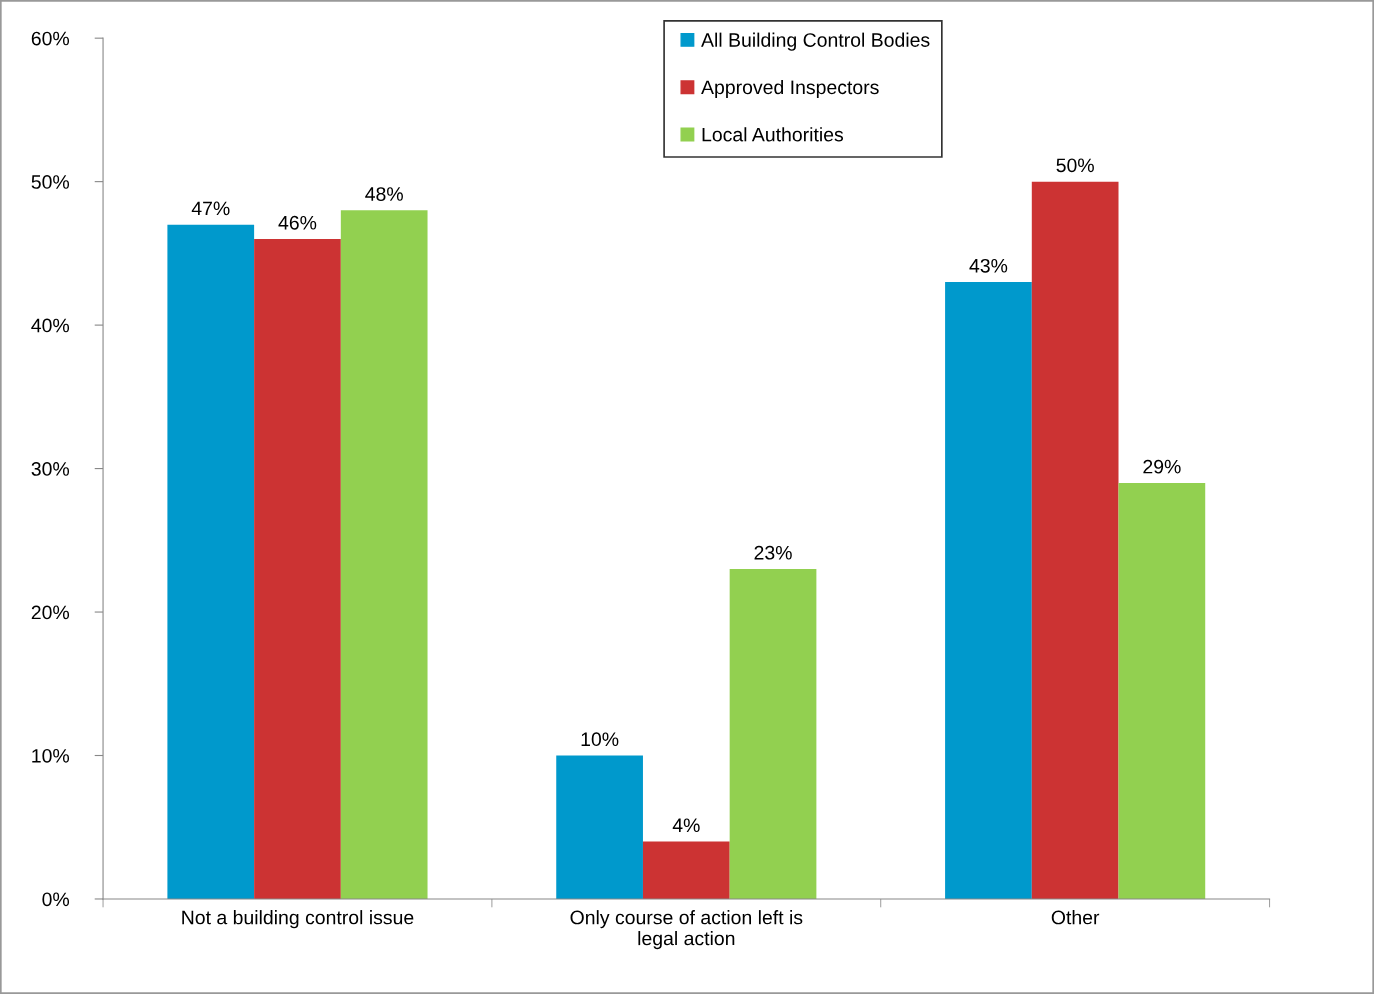  I want to click on data-label: 4%, so click(686, 825).